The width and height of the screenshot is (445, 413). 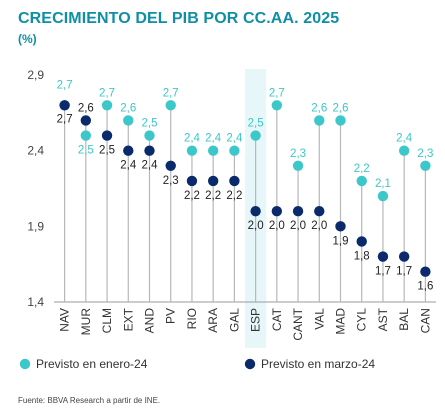 What do you see at coordinates (362, 320) in the screenshot?
I see `category-label: CYL` at bounding box center [362, 320].